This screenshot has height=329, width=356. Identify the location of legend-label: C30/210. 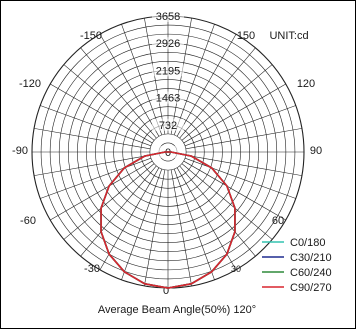
(311, 258).